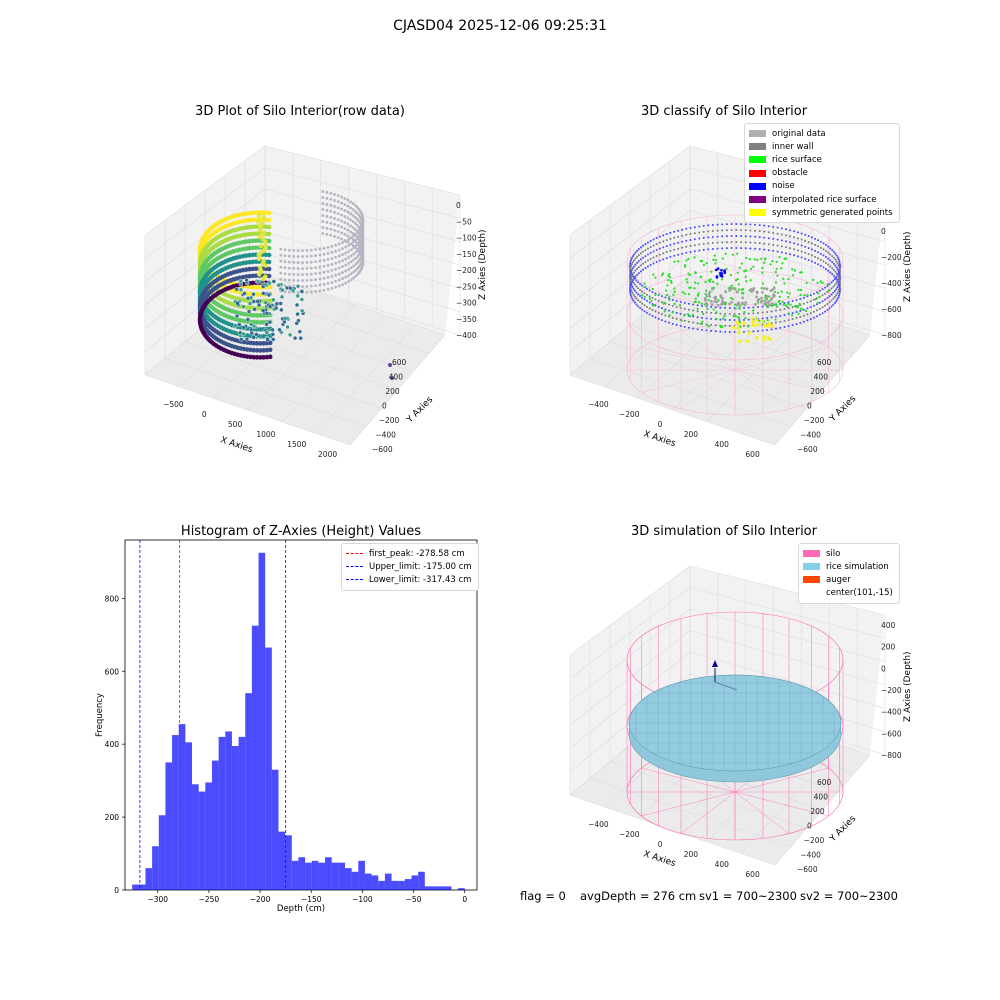 The width and height of the screenshot is (1000, 1000). Describe the element at coordinates (908, 686) in the screenshot. I see `simulation-zlabel: Z Axies (Depth)` at that location.